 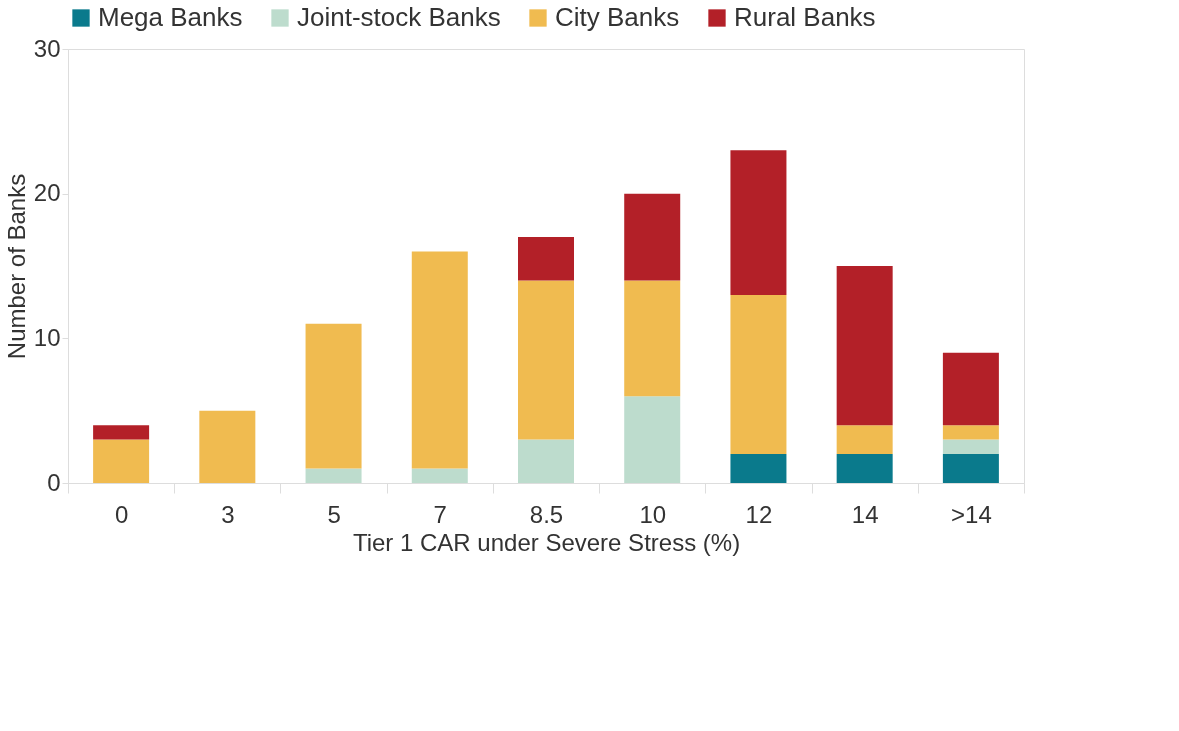 What do you see at coordinates (653, 514) in the screenshot?
I see `x-tick-label: 10` at bounding box center [653, 514].